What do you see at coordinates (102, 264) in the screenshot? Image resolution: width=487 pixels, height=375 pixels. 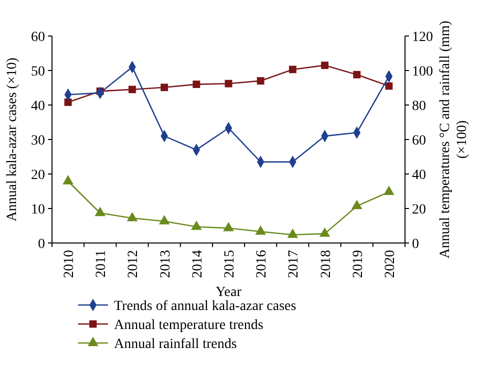 I see `x-tick-label: 2011` at bounding box center [102, 264].